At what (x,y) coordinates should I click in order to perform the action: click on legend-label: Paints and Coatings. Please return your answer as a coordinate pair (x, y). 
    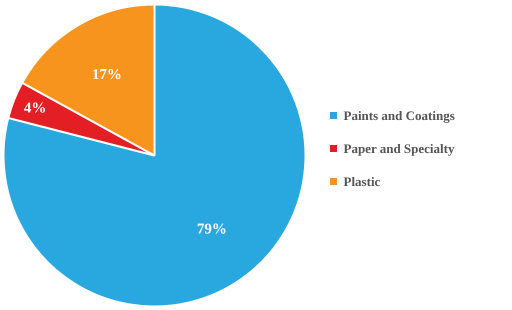
    Looking at the image, I should click on (399, 115).